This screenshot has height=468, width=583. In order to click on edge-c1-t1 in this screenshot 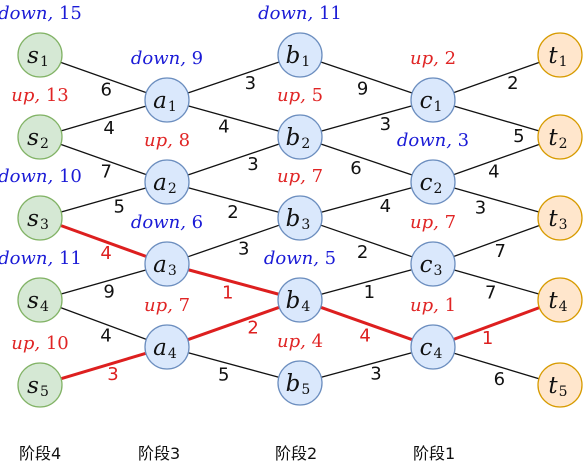, I will do `click(497, 77)`.